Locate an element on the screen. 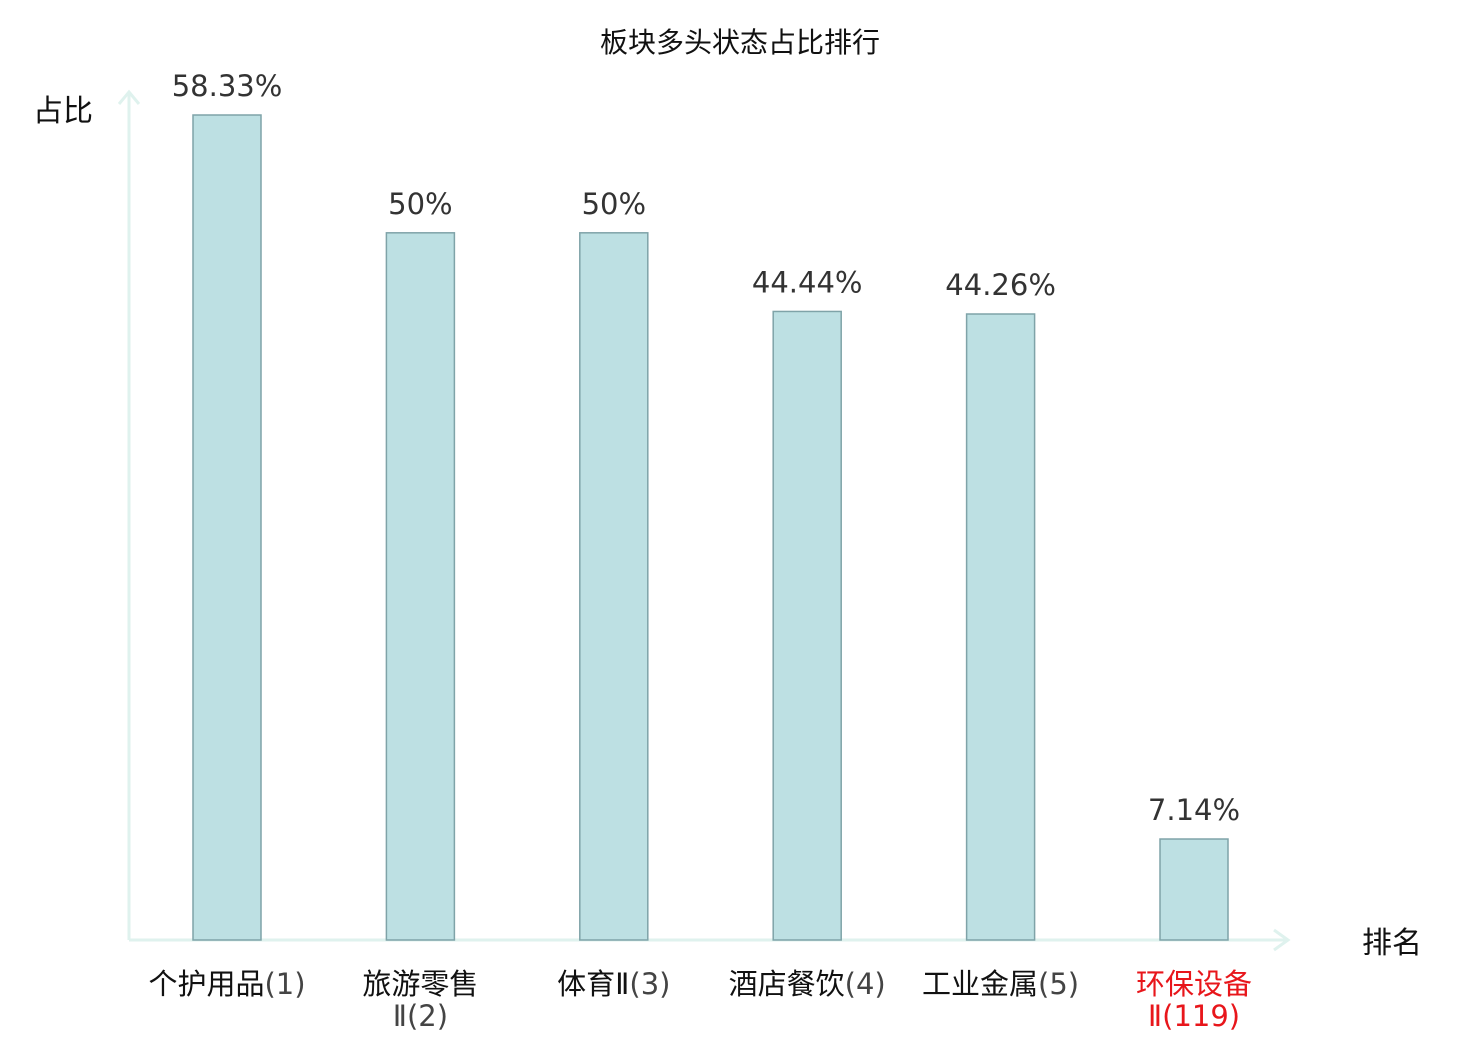  data-label: 58.33% is located at coordinates (227, 86).